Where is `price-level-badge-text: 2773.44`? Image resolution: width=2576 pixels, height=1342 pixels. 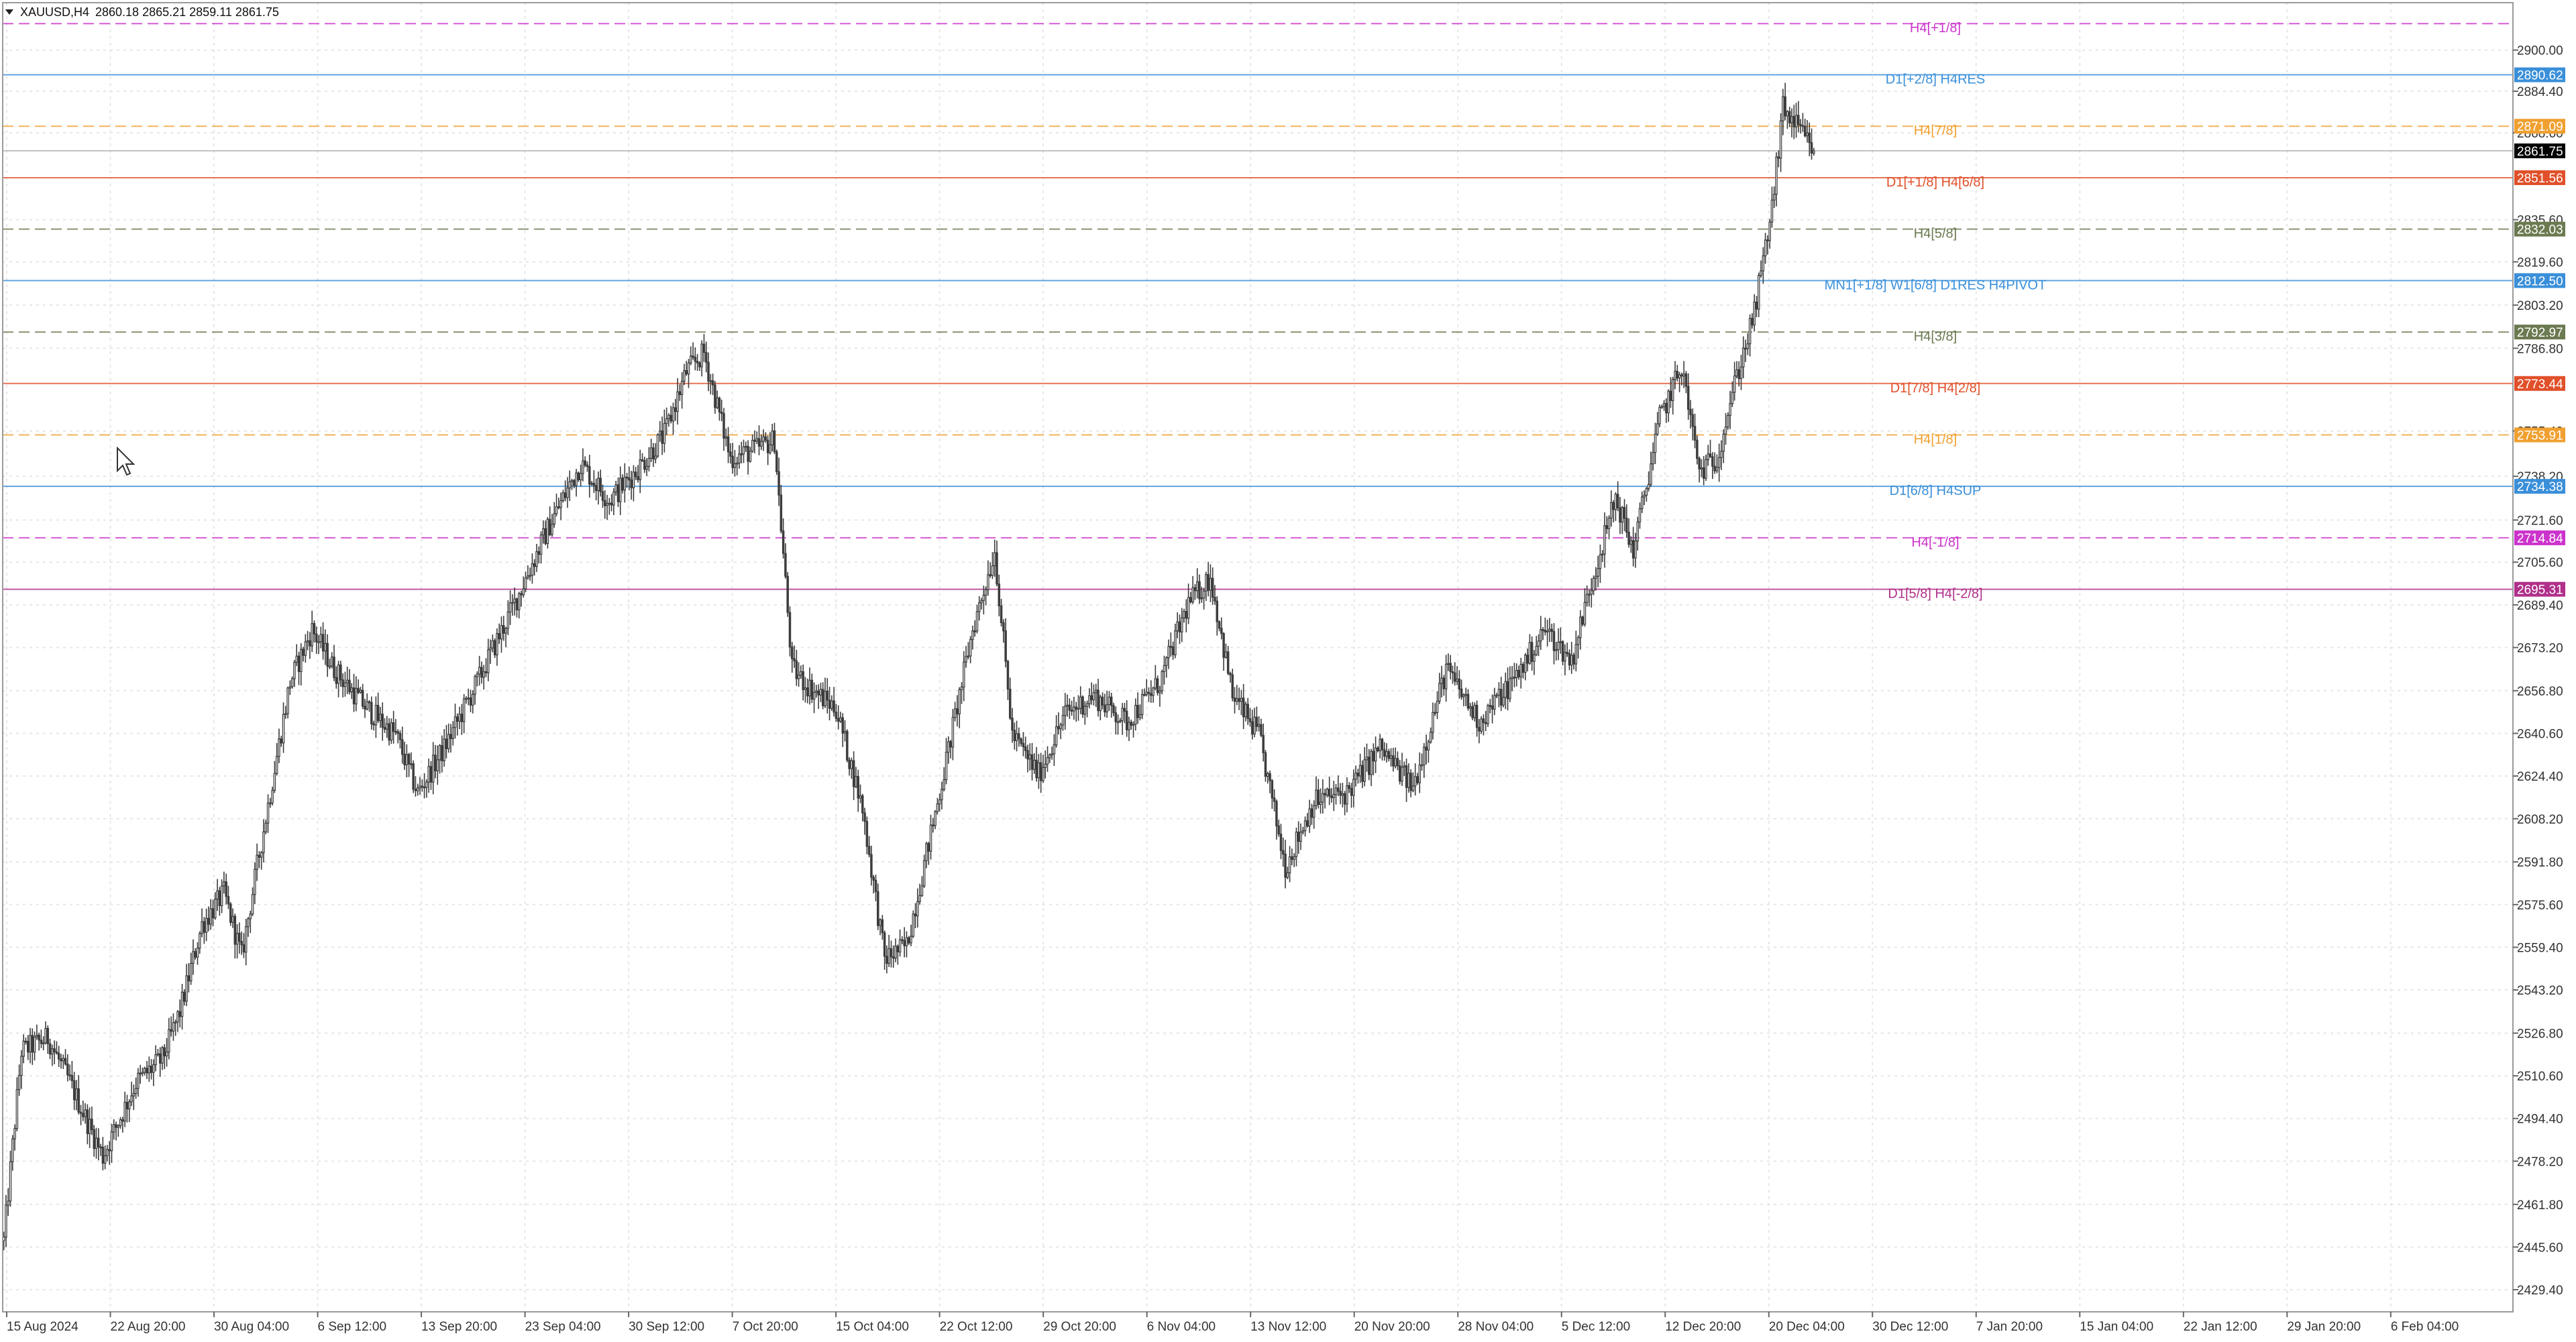 price-level-badge-text: 2773.44 is located at coordinates (2540, 385).